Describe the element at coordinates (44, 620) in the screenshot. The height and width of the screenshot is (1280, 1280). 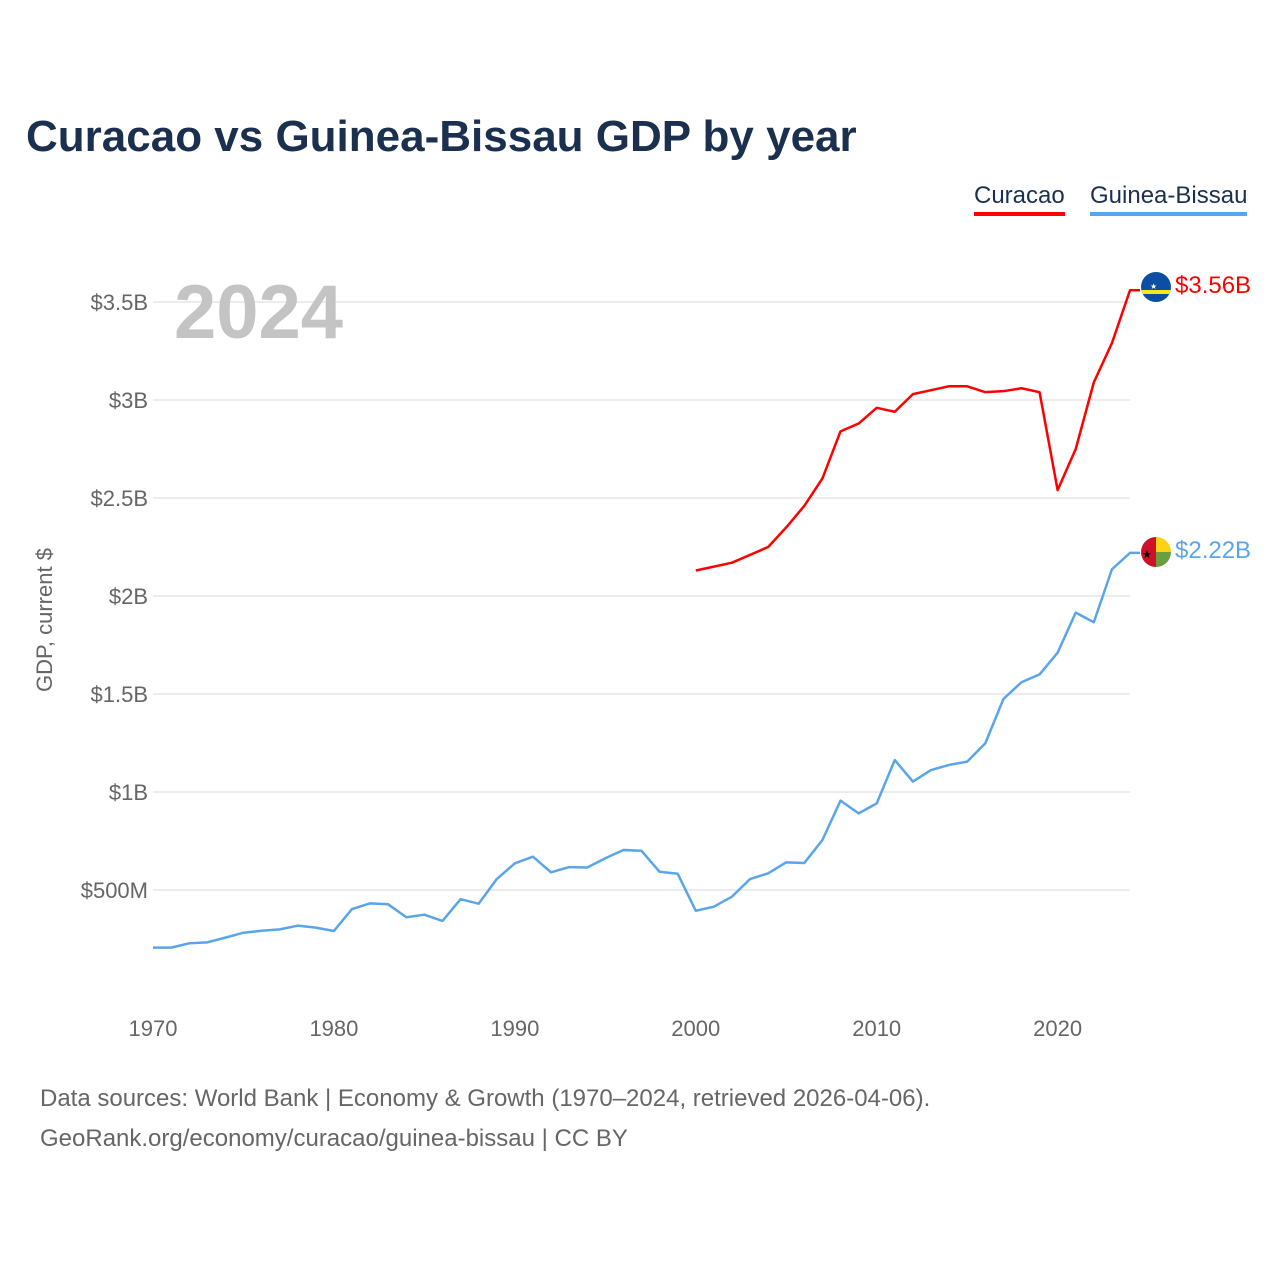
I see `y-axis-label: GDP, current $` at that location.